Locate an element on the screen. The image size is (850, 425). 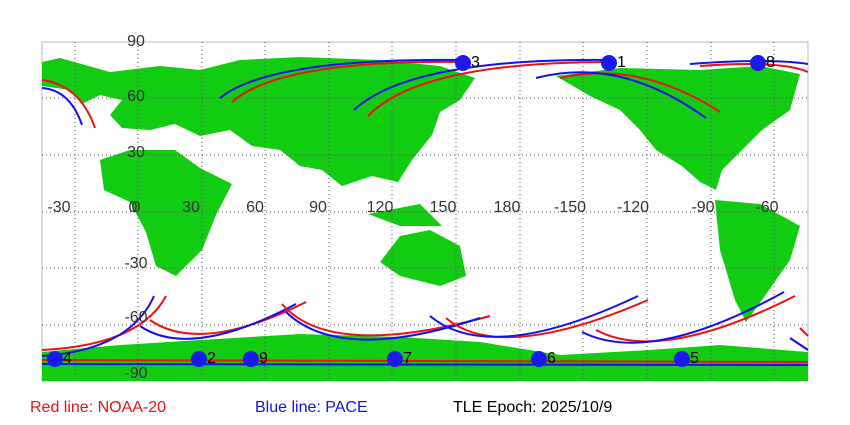
marker-label: 2 is located at coordinates (211, 358).